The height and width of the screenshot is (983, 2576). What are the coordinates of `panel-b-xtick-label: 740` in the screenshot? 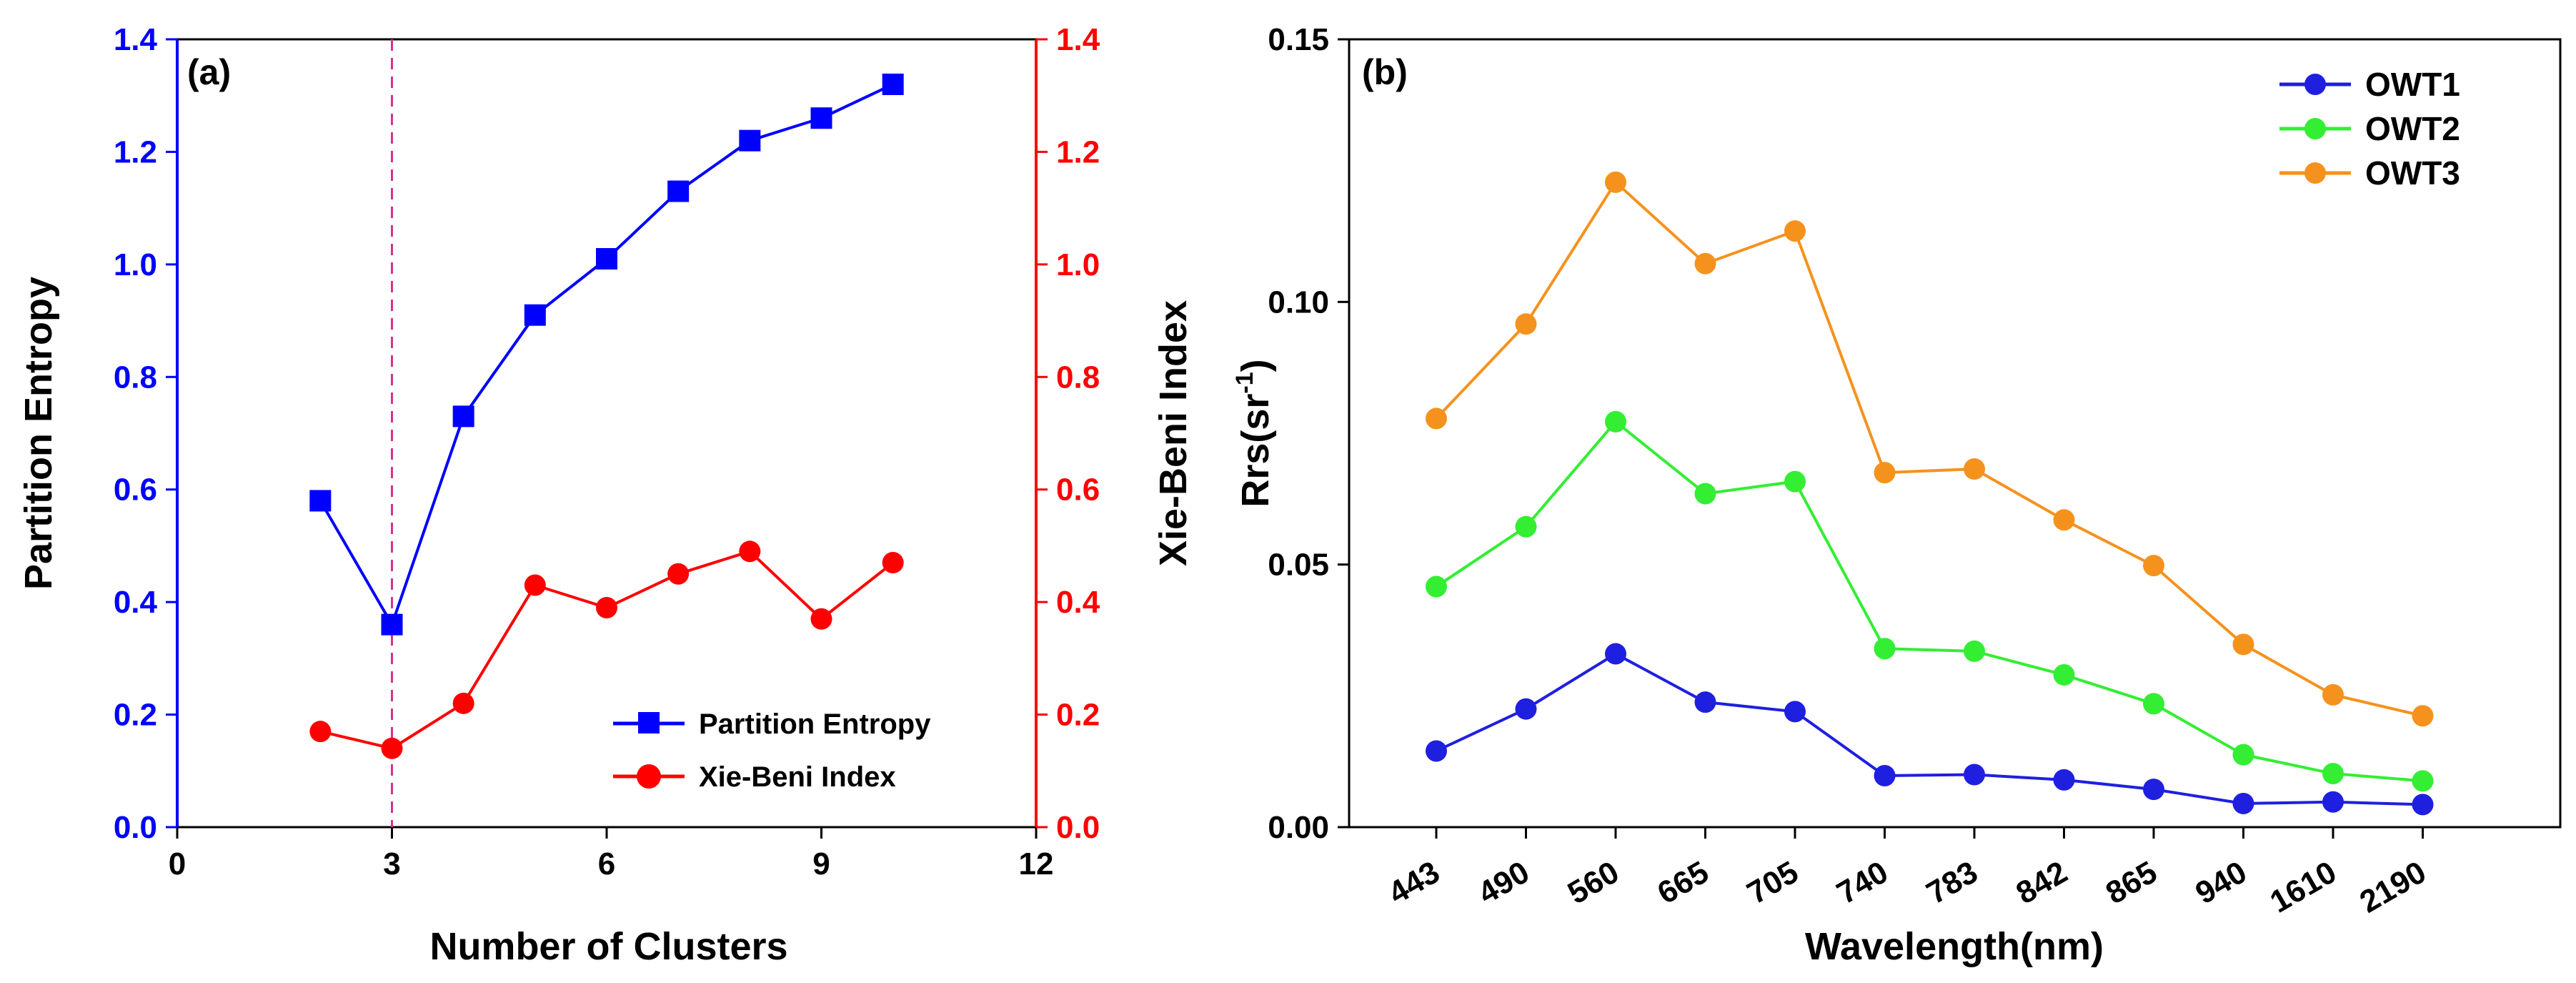 It's located at (1862, 882).